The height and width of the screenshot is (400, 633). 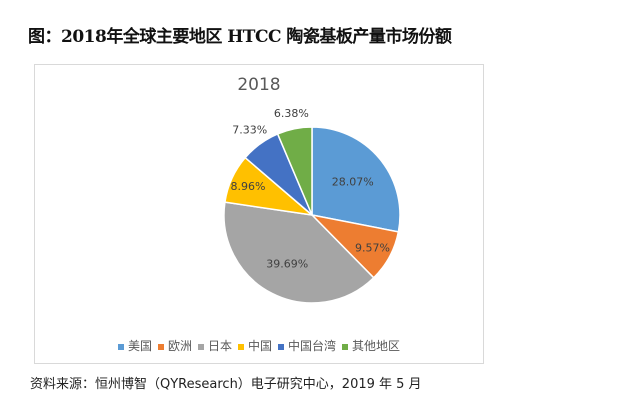 What do you see at coordinates (353, 181) in the screenshot?
I see `data-label-0: 28.07%` at bounding box center [353, 181].